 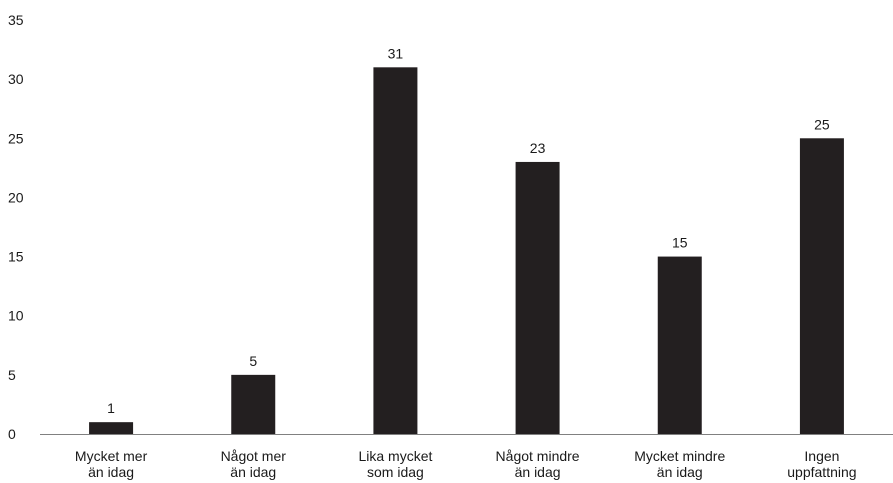 What do you see at coordinates (680, 243) in the screenshot?
I see `data-label: 15` at bounding box center [680, 243].